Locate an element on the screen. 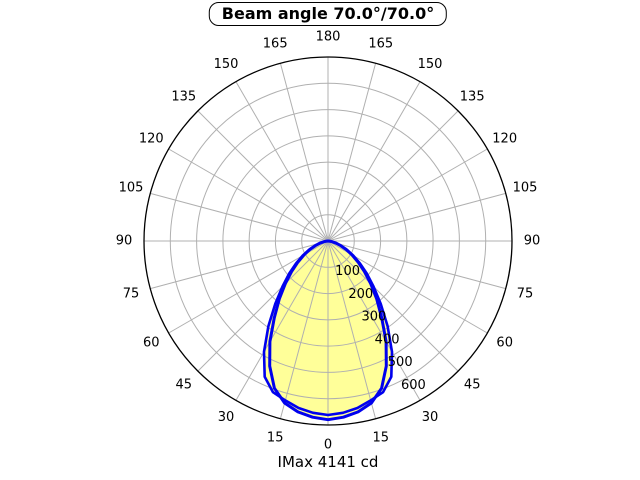 This screenshot has height=480, width=640. angle-tick-label-15-left: 15 is located at coordinates (275, 438).